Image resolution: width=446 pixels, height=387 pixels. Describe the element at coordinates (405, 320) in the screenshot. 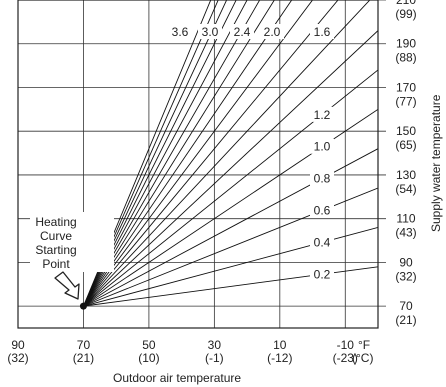

I see `y-tick-label-celsius: (21)` at that location.